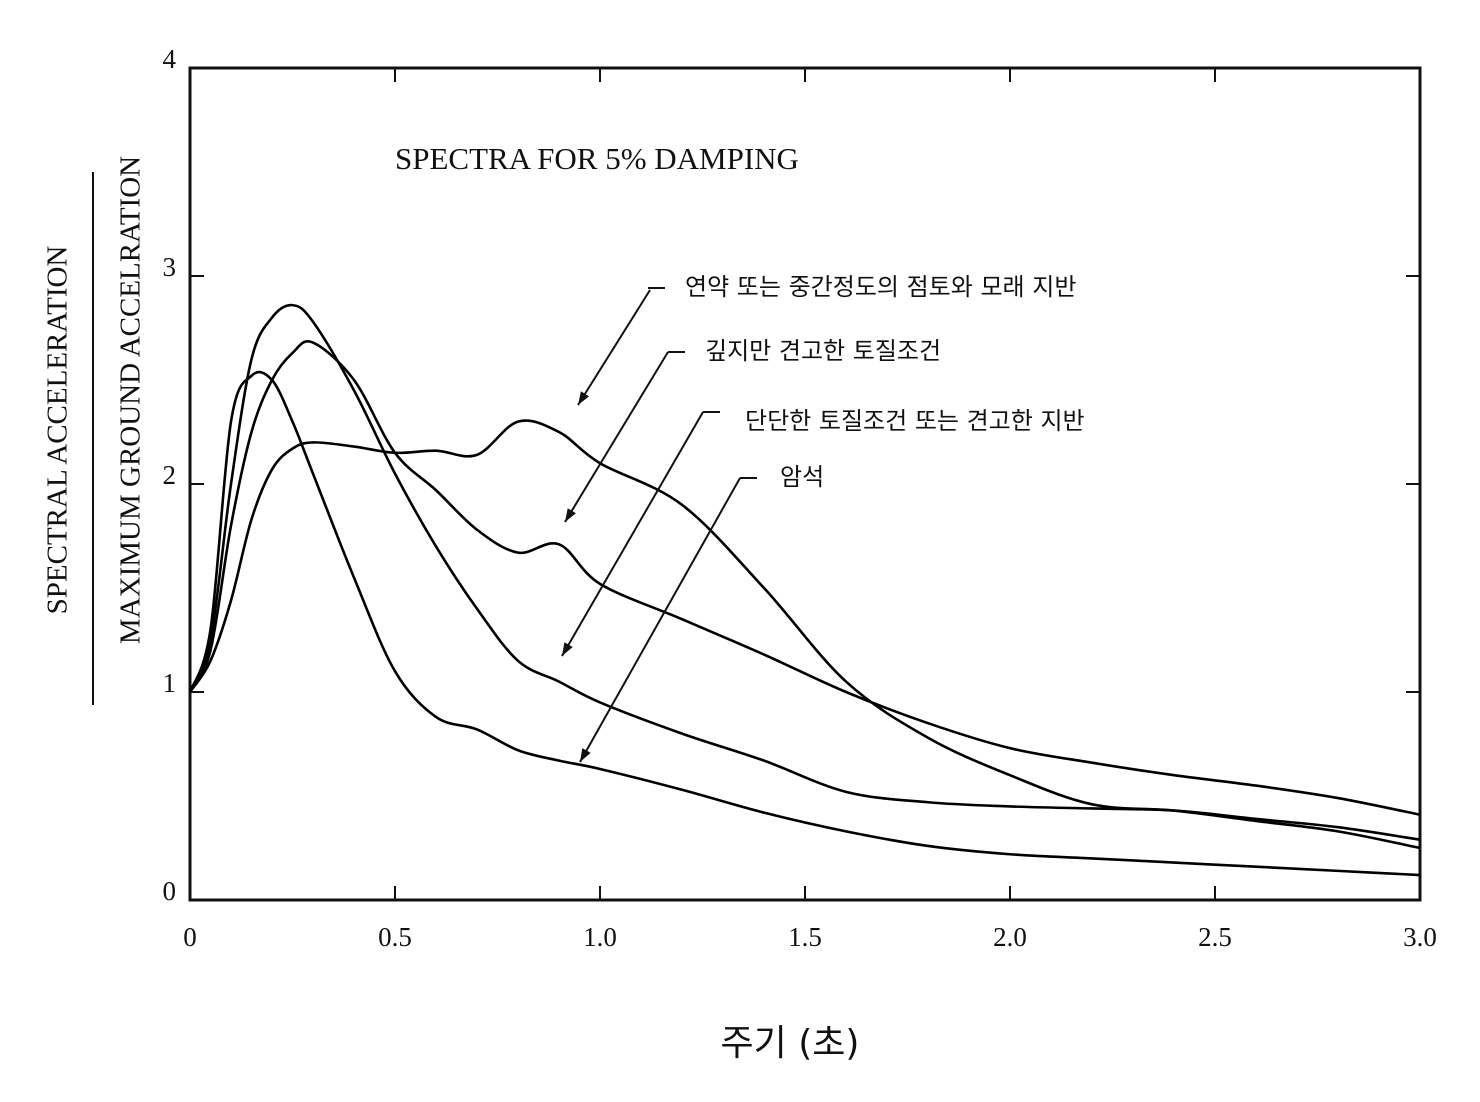 The image size is (1480, 1102). I want to click on y-label-numerator: SPECTRAL ACCELERATION, so click(58, 430).